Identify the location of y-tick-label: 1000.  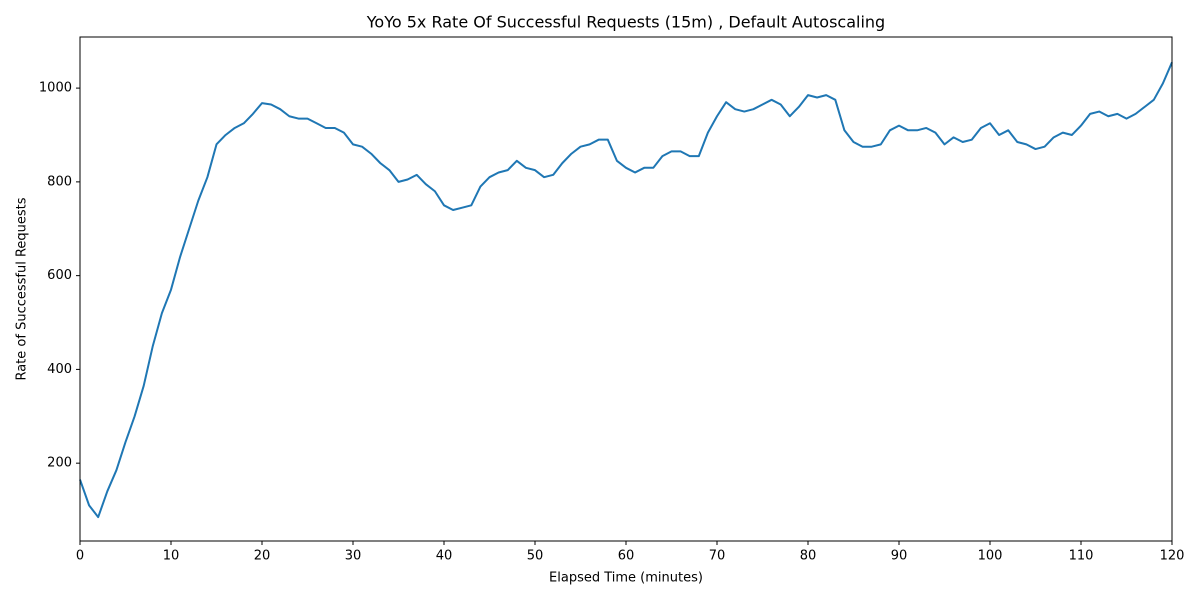
(55, 88).